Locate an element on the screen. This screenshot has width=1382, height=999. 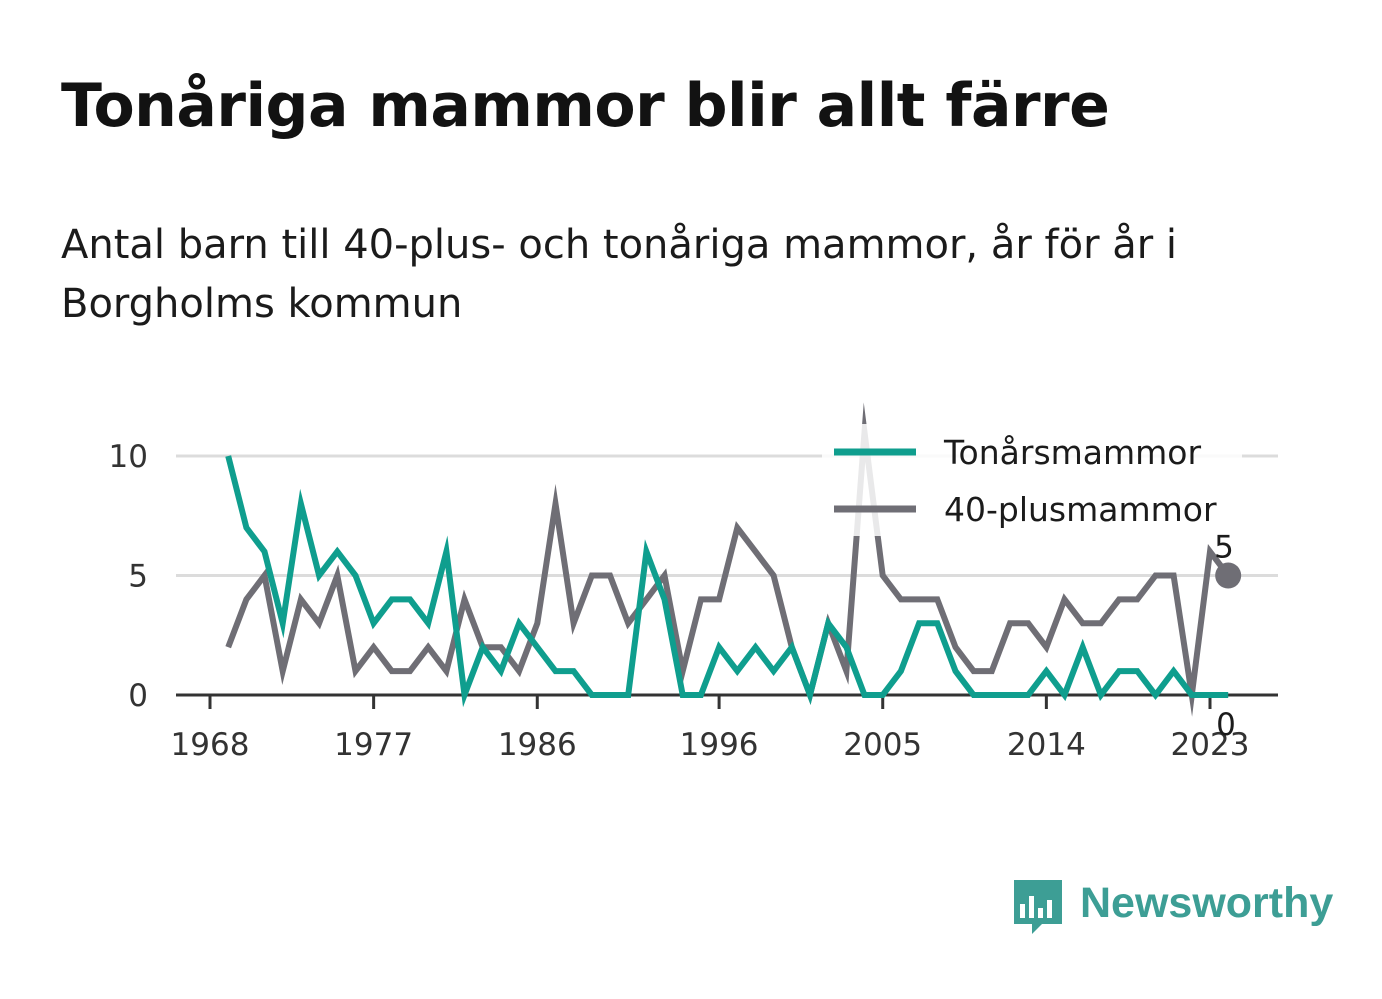
end-label-tonarsmammor: 0 is located at coordinates (1226, 725).